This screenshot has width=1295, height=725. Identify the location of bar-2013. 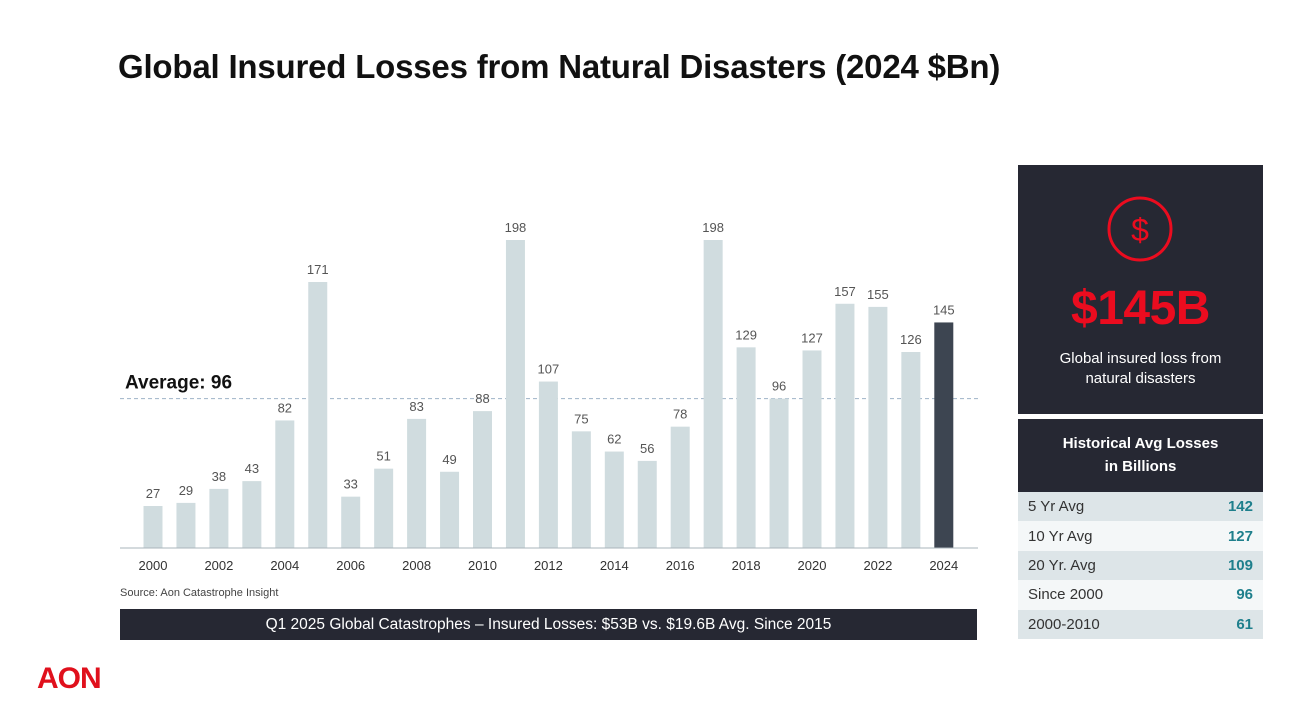
(581, 489).